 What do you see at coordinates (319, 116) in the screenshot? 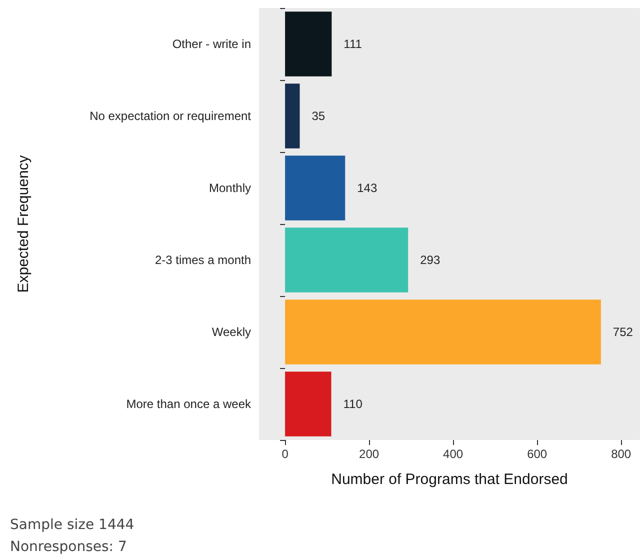
I see `data-label: 35` at bounding box center [319, 116].